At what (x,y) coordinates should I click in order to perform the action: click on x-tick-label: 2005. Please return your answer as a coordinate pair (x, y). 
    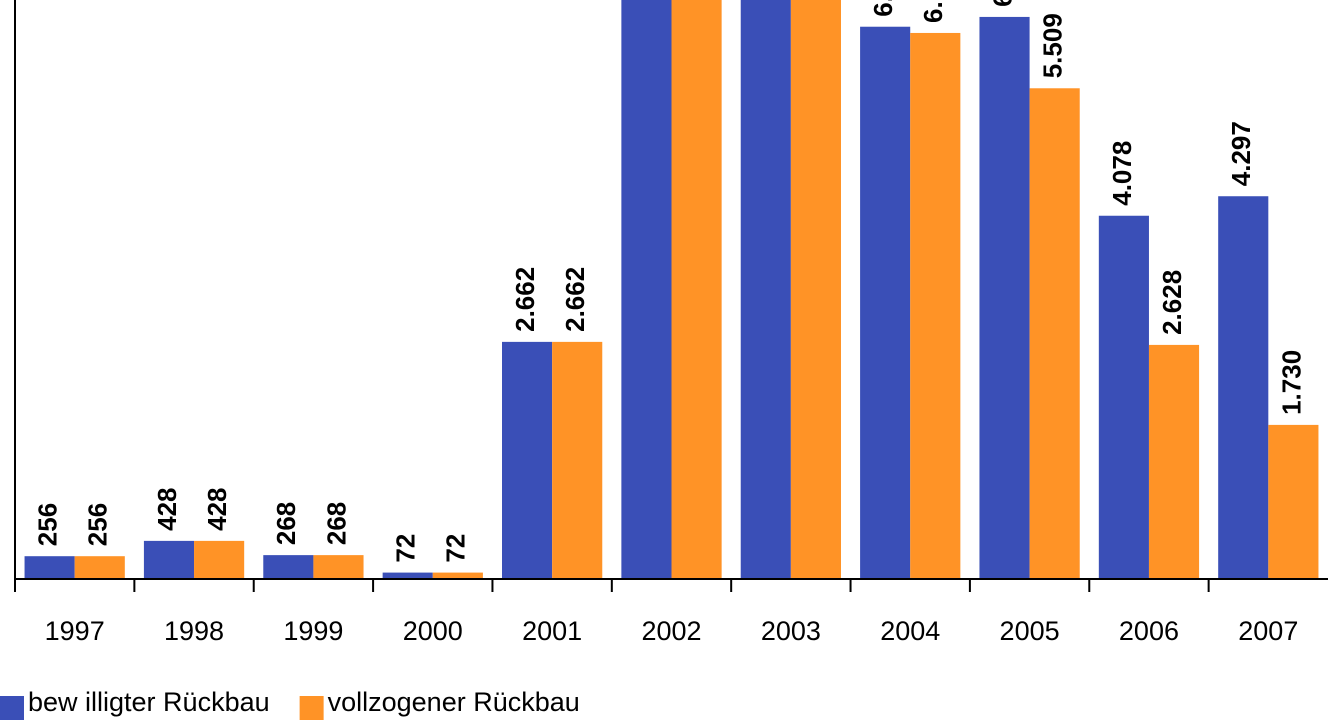
    Looking at the image, I should click on (1030, 631).